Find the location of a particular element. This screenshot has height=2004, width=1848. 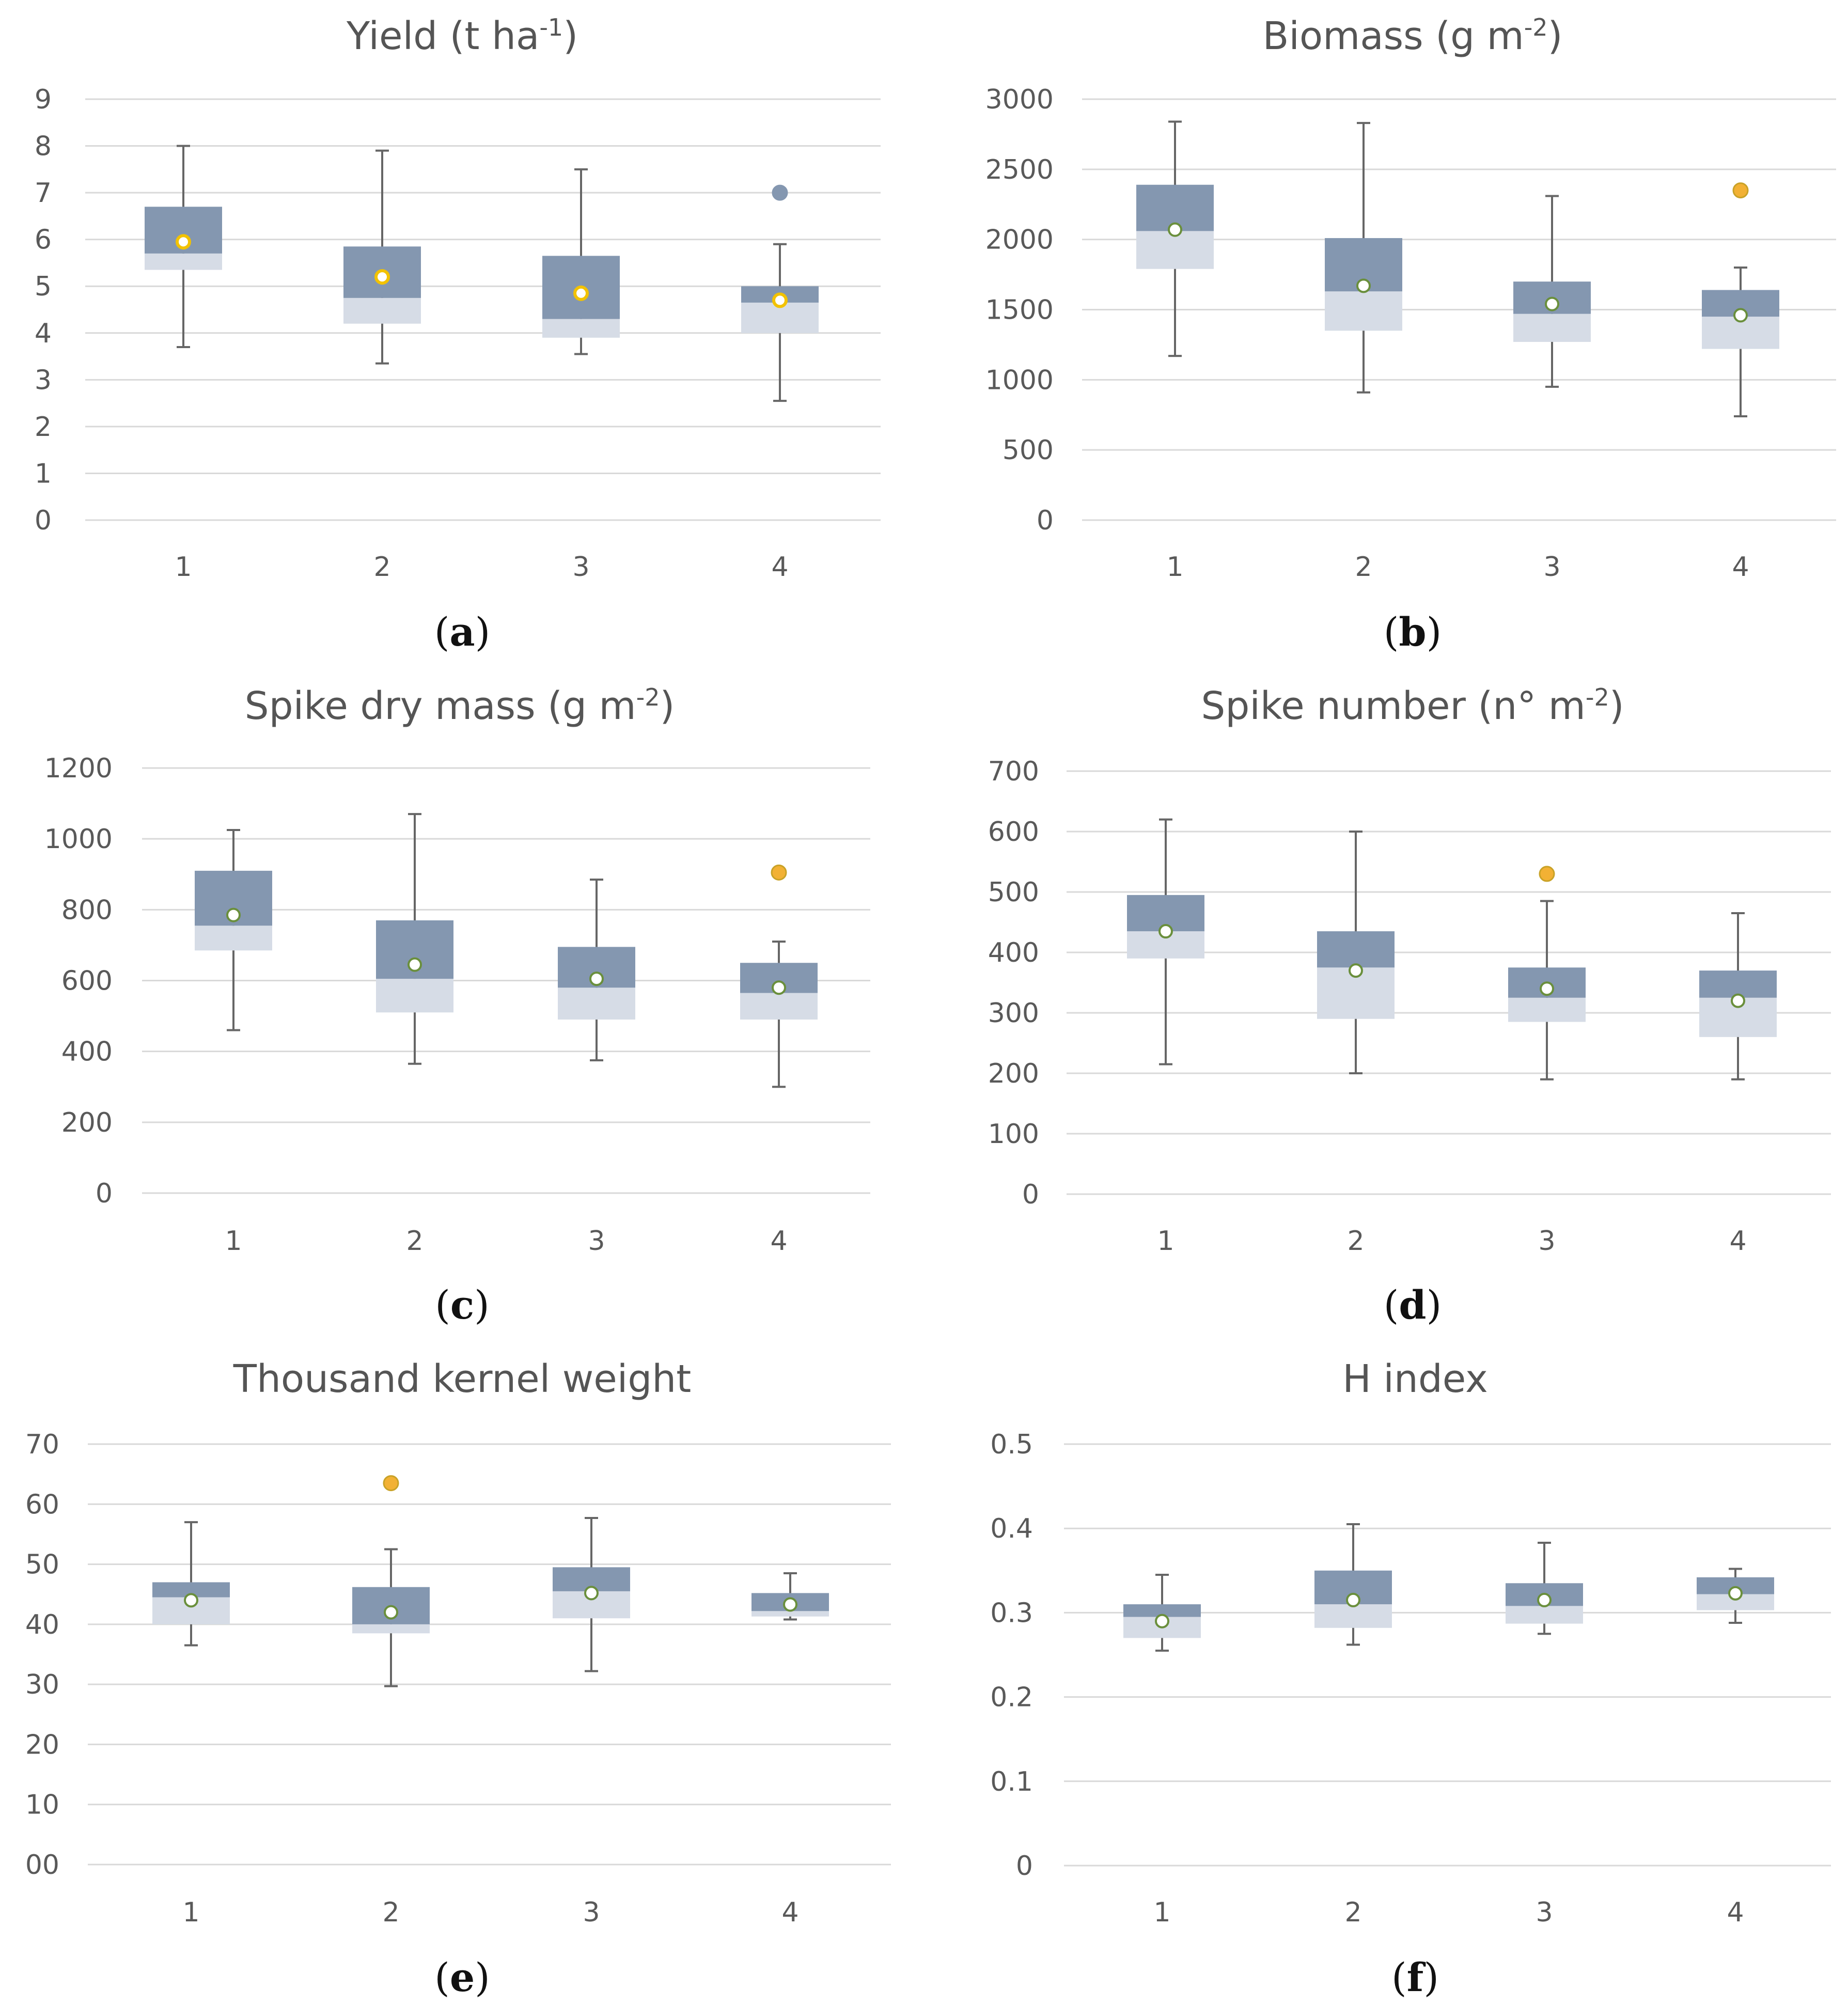

y-tick-label: 0.4 is located at coordinates (1011, 1529).